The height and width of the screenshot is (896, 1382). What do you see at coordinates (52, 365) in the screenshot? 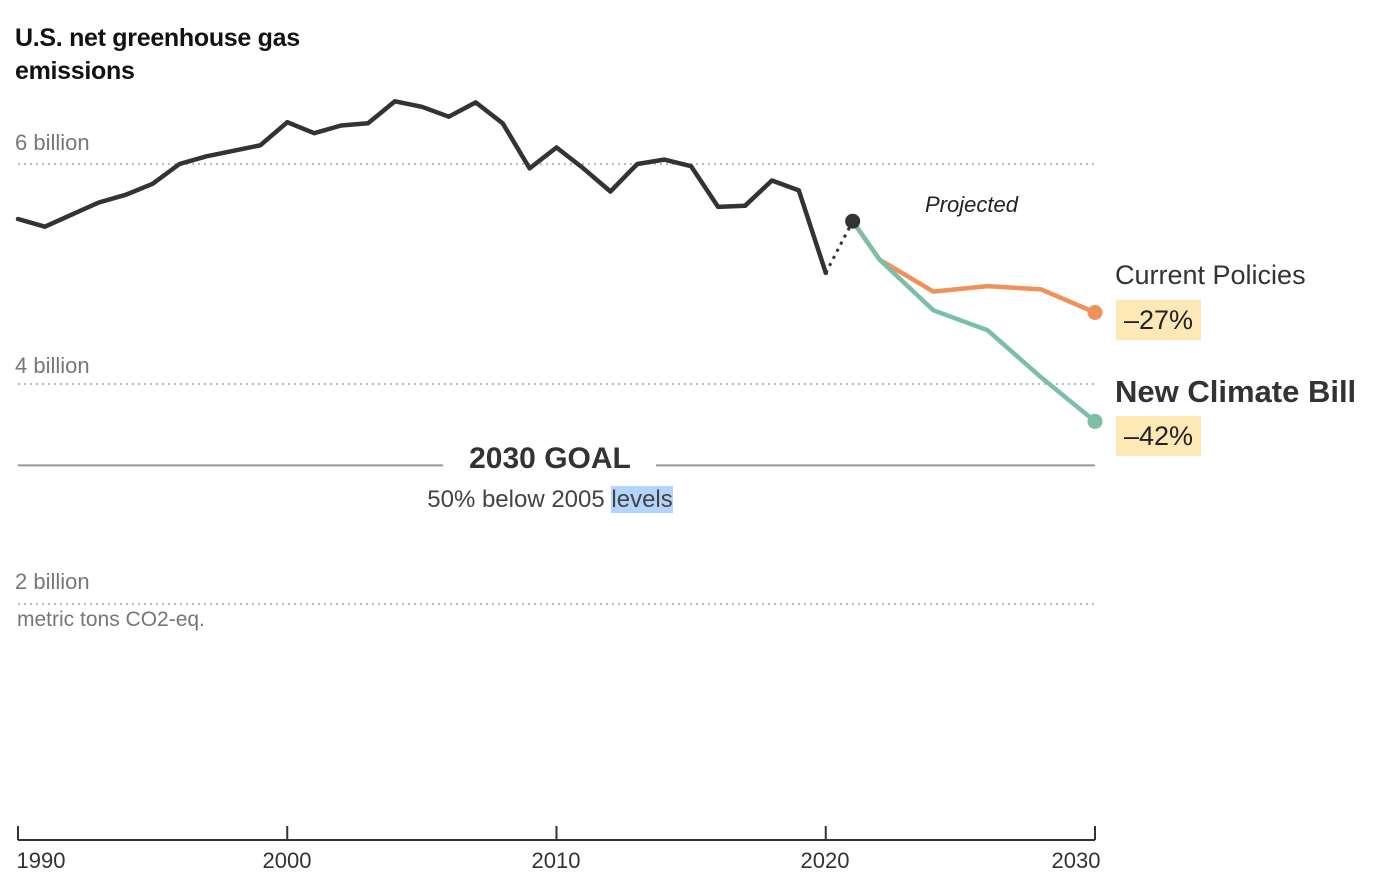
I see `y-tick-label-4b: 4 billion` at bounding box center [52, 365].